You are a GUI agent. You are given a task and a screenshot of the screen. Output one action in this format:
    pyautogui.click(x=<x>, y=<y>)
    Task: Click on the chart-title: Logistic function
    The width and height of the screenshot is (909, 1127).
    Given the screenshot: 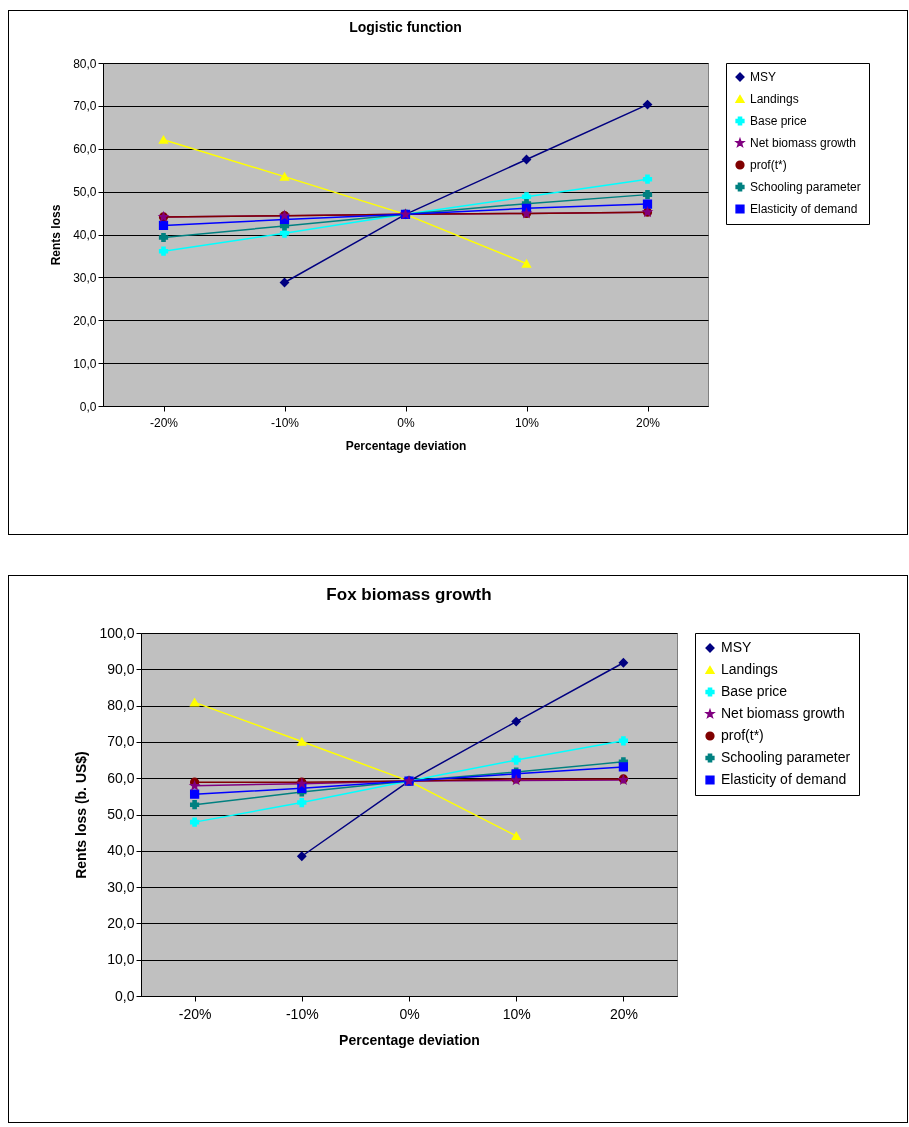 What is the action you would take?
    pyautogui.click(x=405, y=27)
    